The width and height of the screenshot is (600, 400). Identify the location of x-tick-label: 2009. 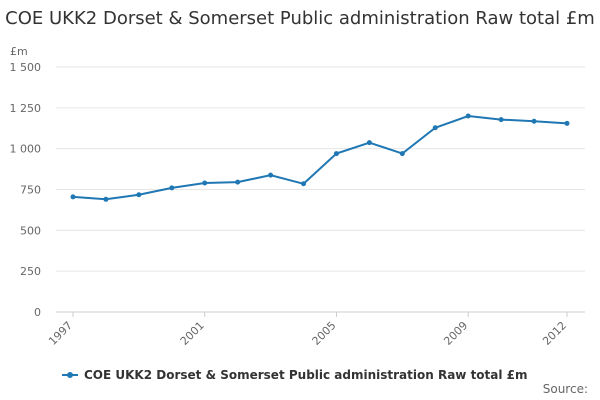
(455, 333).